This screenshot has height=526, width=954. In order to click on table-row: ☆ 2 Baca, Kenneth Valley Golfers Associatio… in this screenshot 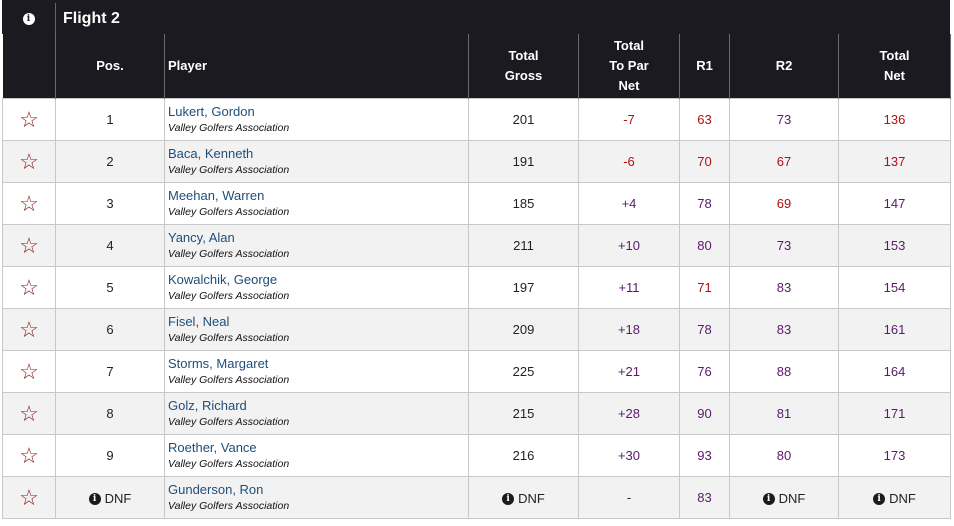, I will do `click(476, 161)`.